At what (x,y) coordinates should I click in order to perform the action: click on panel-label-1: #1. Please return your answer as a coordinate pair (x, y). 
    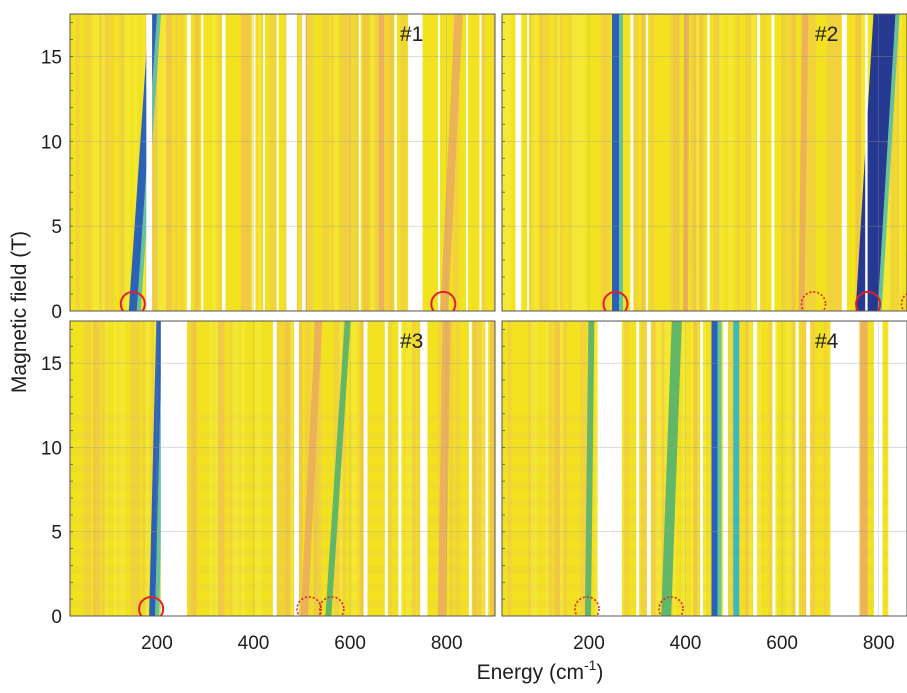
    Looking at the image, I should click on (411, 34).